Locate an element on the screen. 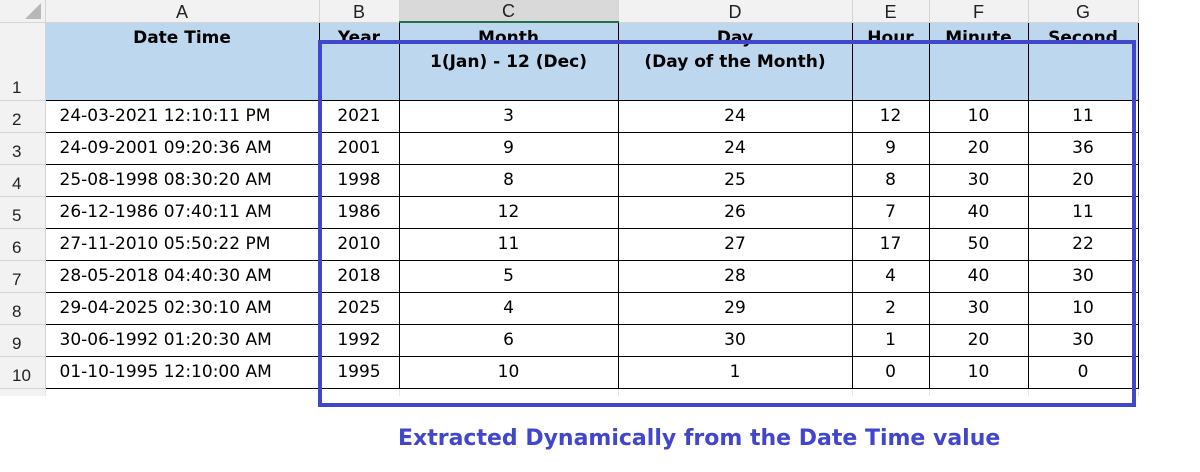 This screenshot has width=1200, height=472. cell-d4: 25 is located at coordinates (735, 180).